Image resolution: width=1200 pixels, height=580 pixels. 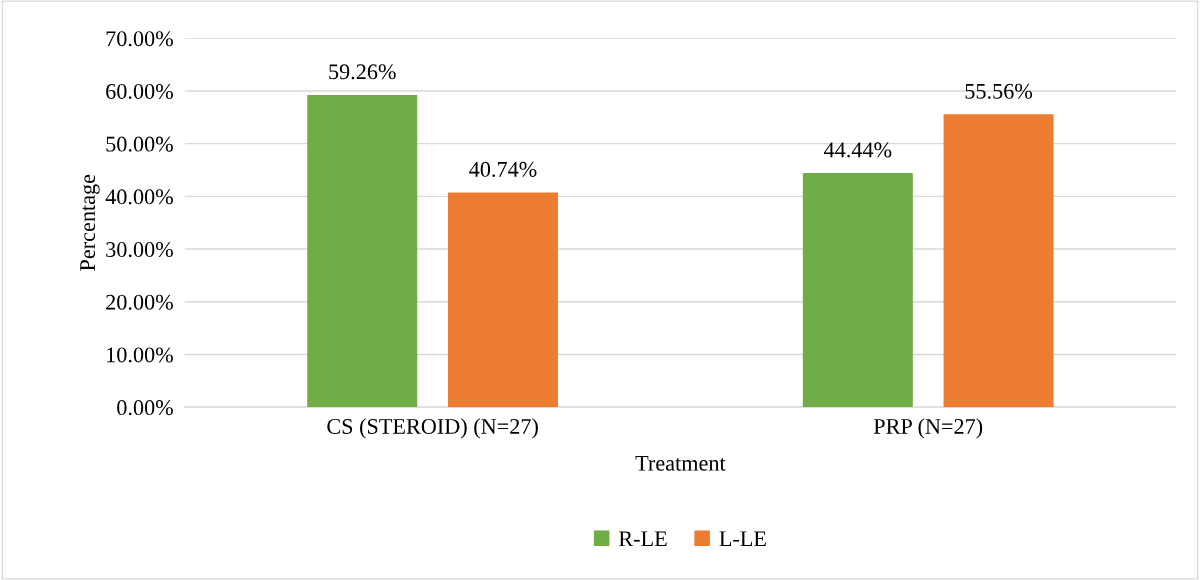 What do you see at coordinates (928, 428) in the screenshot?
I see `x-tick-label: PRP (N=27)` at bounding box center [928, 428].